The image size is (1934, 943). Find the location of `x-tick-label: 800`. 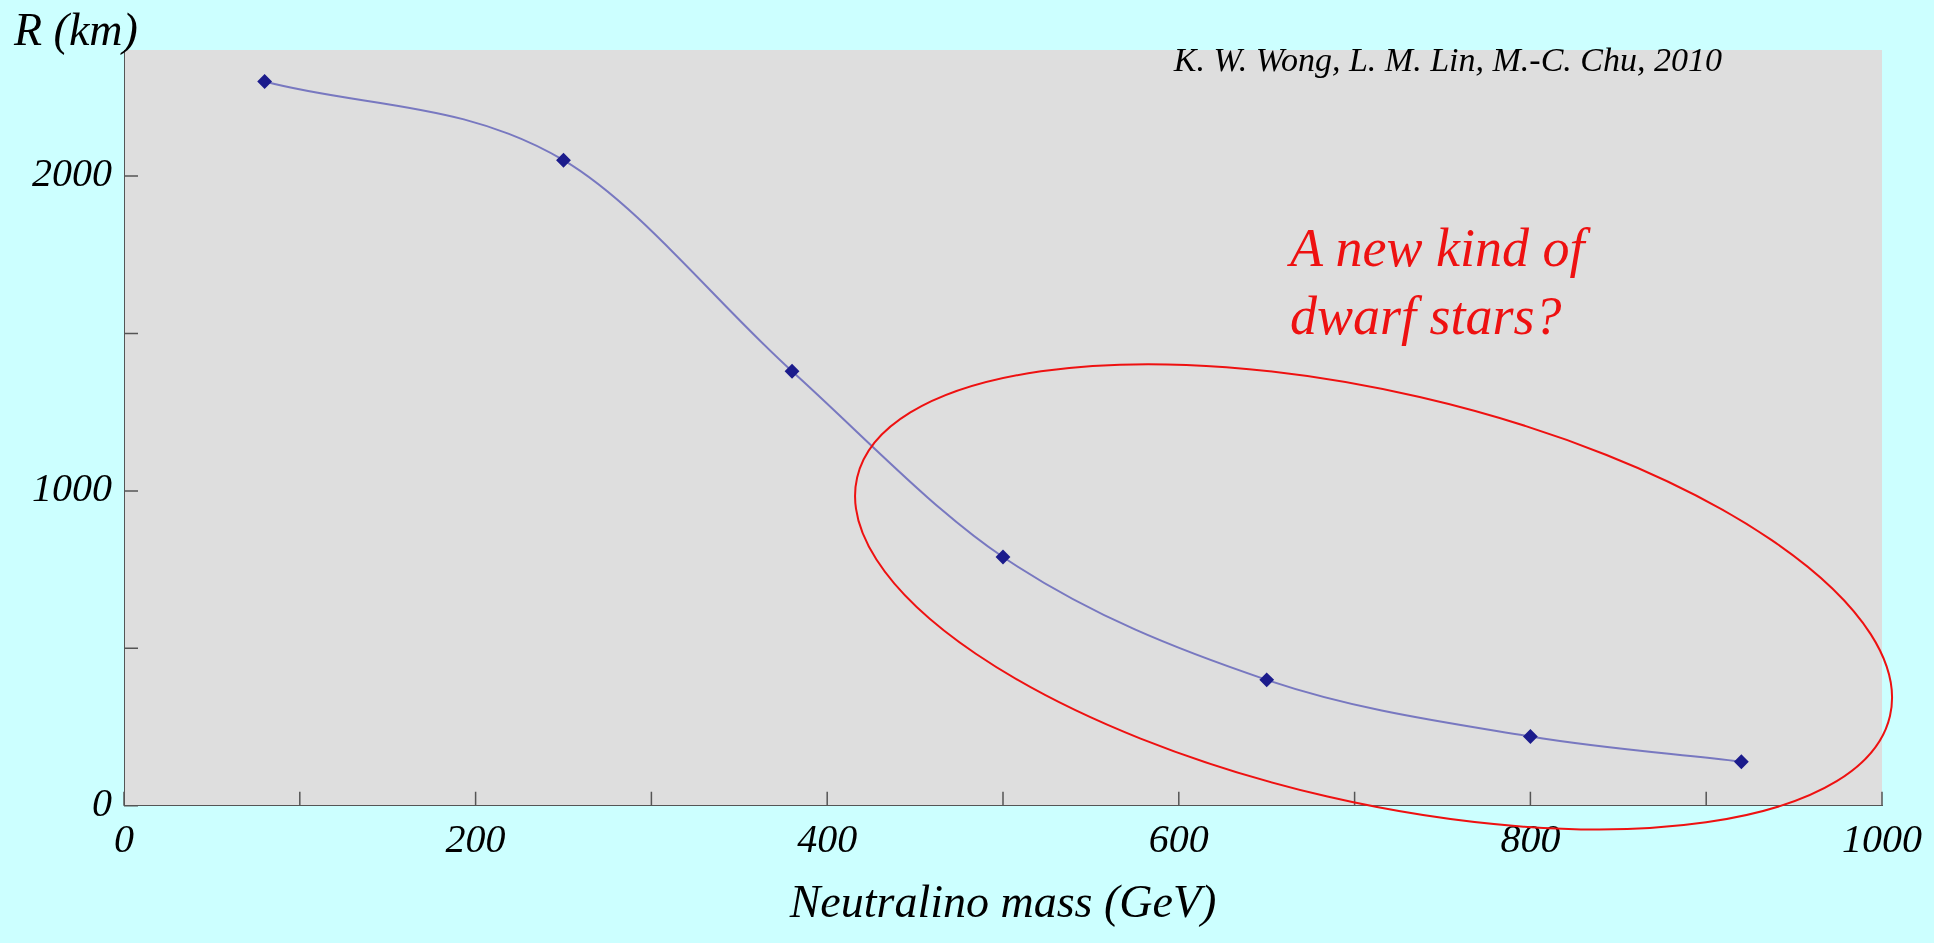

x-tick-label: 800 is located at coordinates (1530, 839).